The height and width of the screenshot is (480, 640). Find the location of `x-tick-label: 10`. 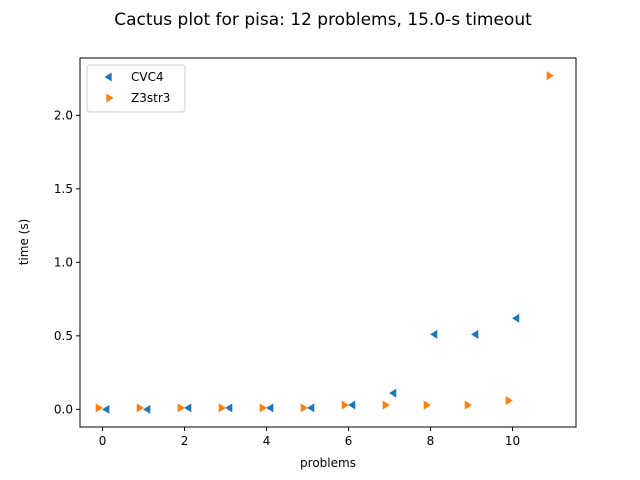

x-tick-label: 10 is located at coordinates (512, 441).